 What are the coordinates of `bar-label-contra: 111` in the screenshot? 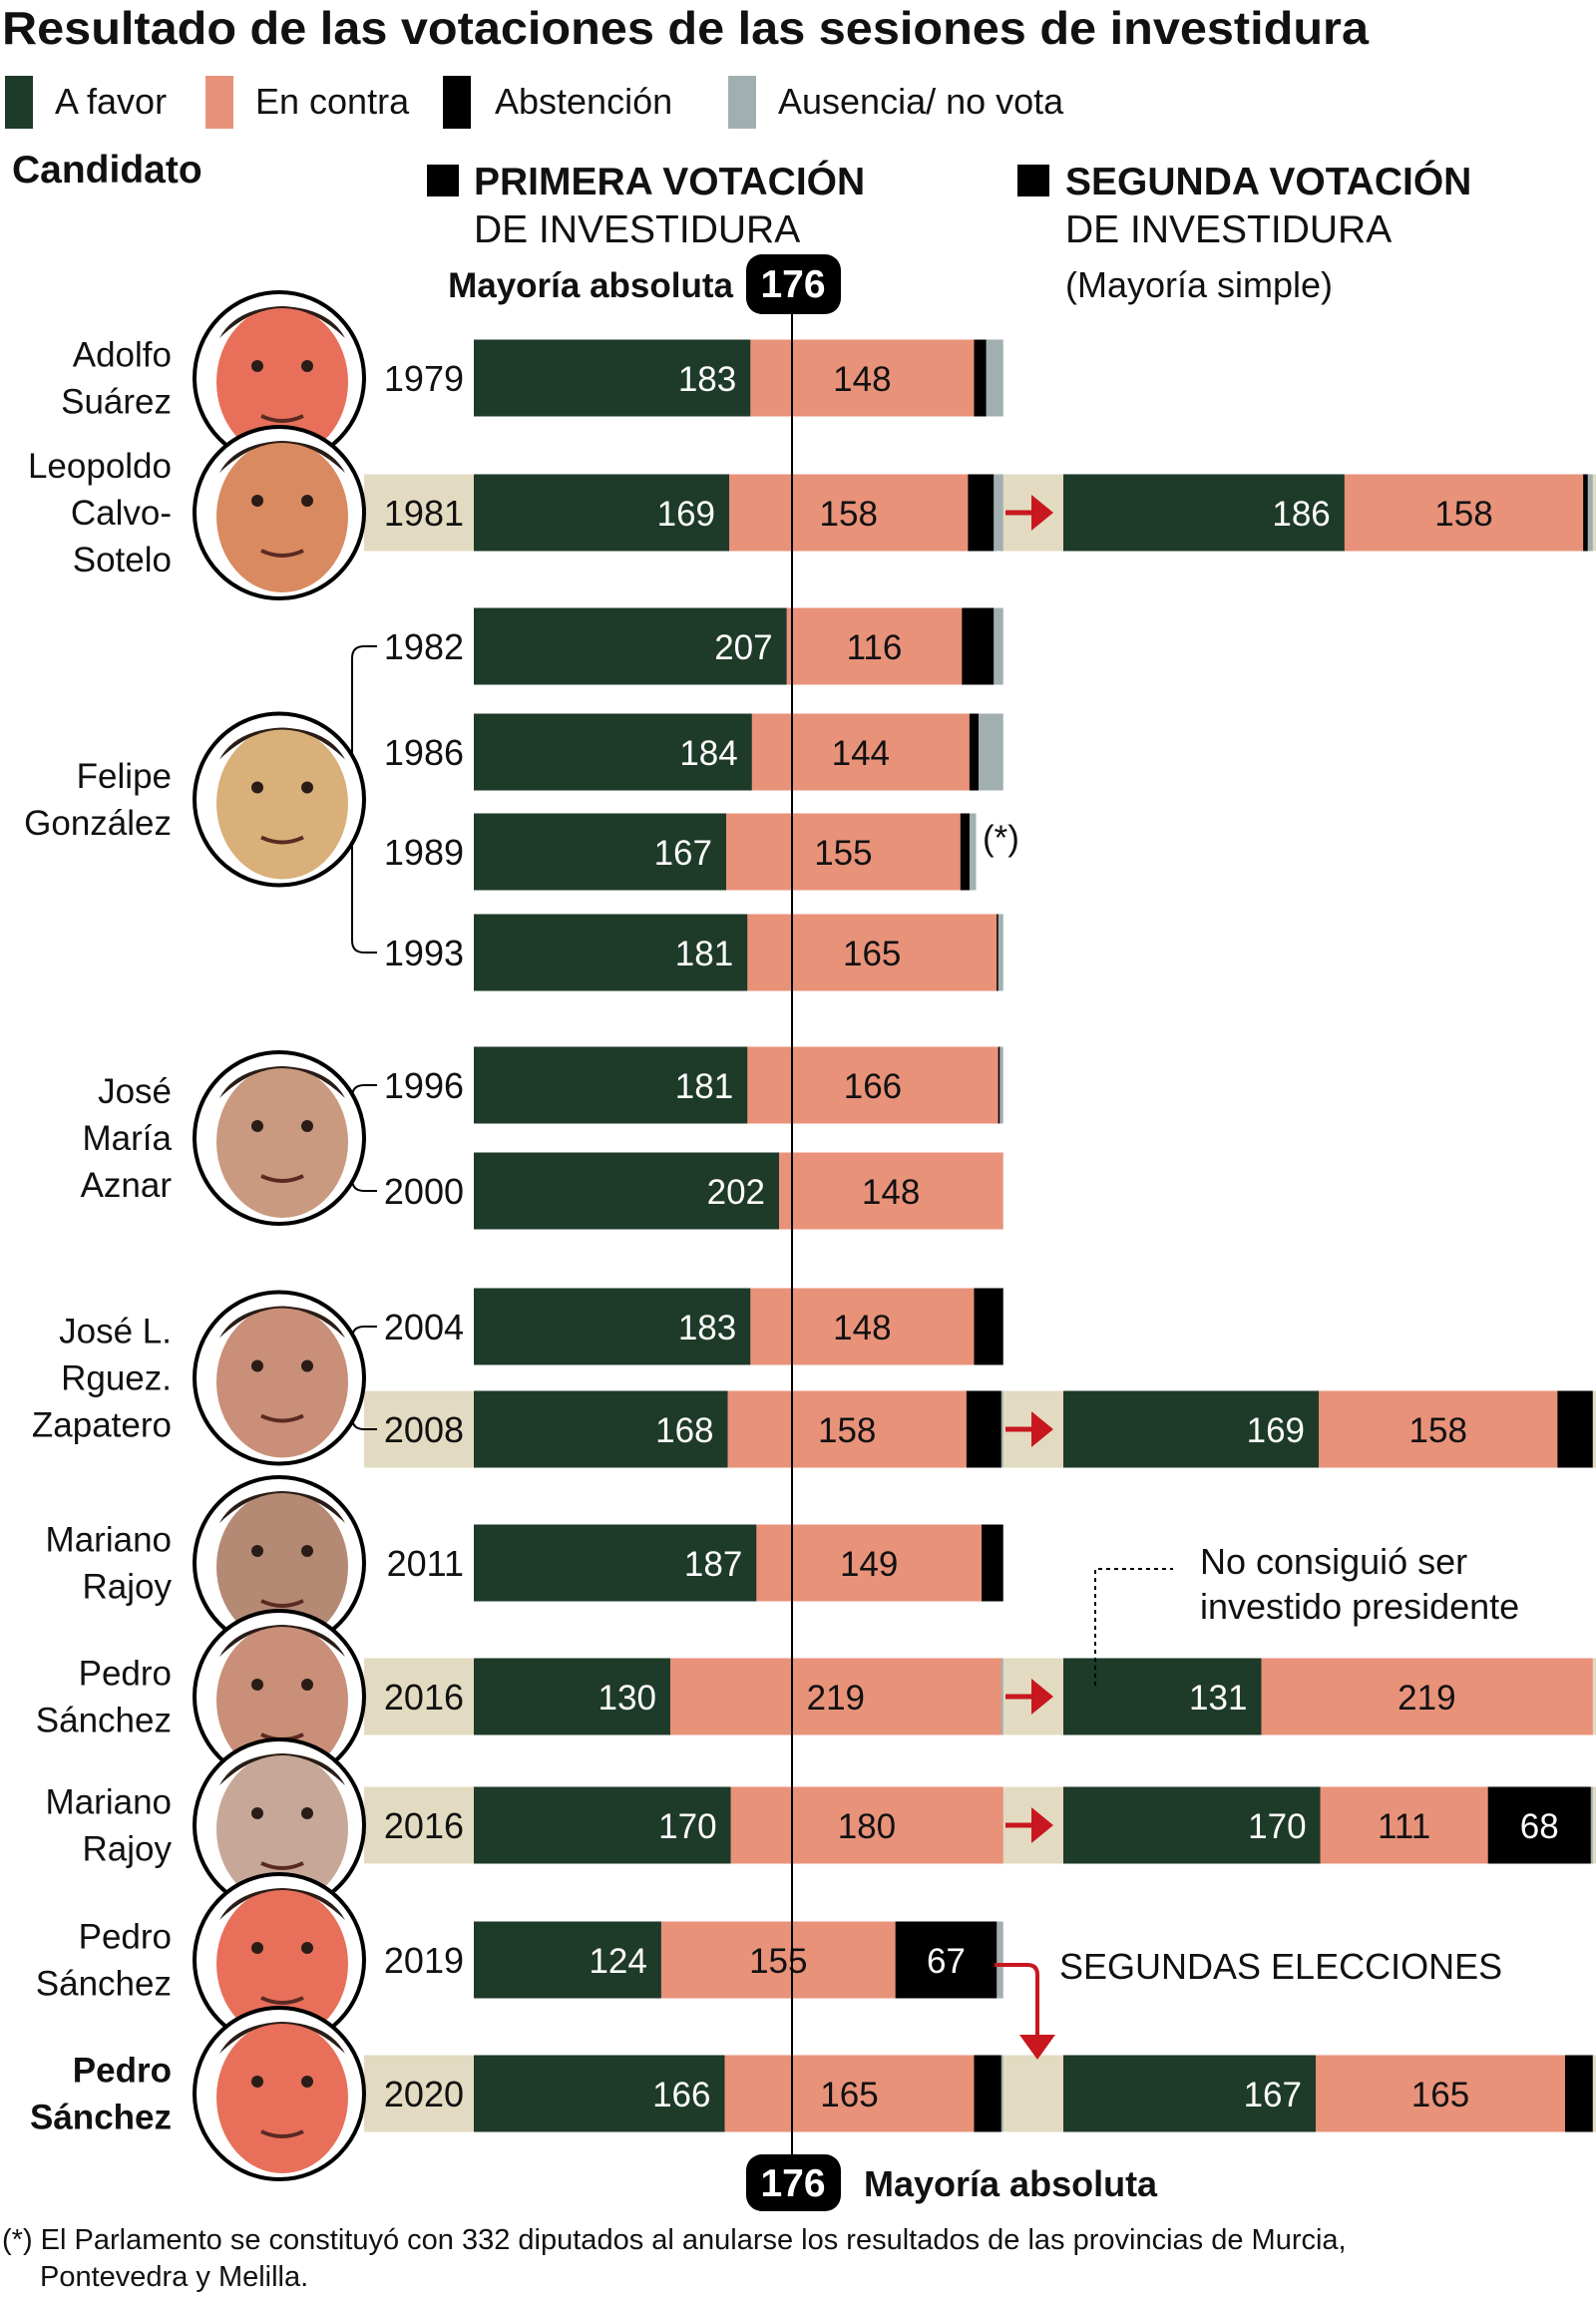 It's located at (1404, 1826).